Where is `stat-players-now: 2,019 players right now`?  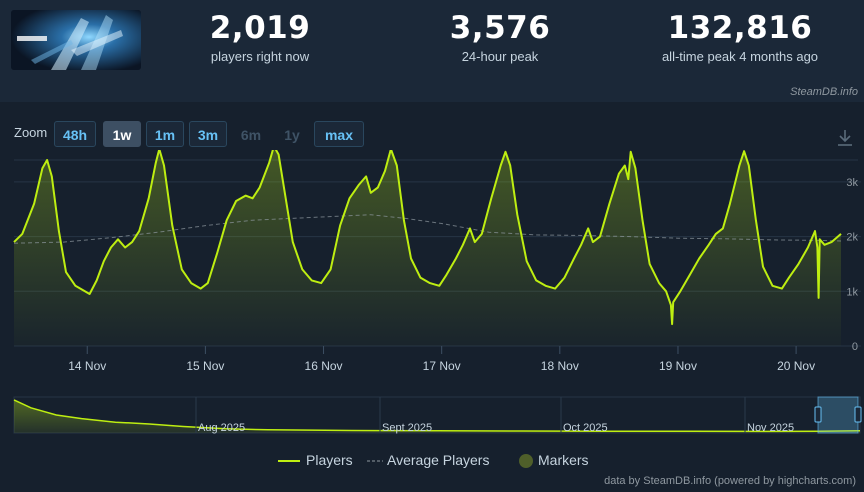
stat-players-now: 2,019 players right now is located at coordinates (260, 37).